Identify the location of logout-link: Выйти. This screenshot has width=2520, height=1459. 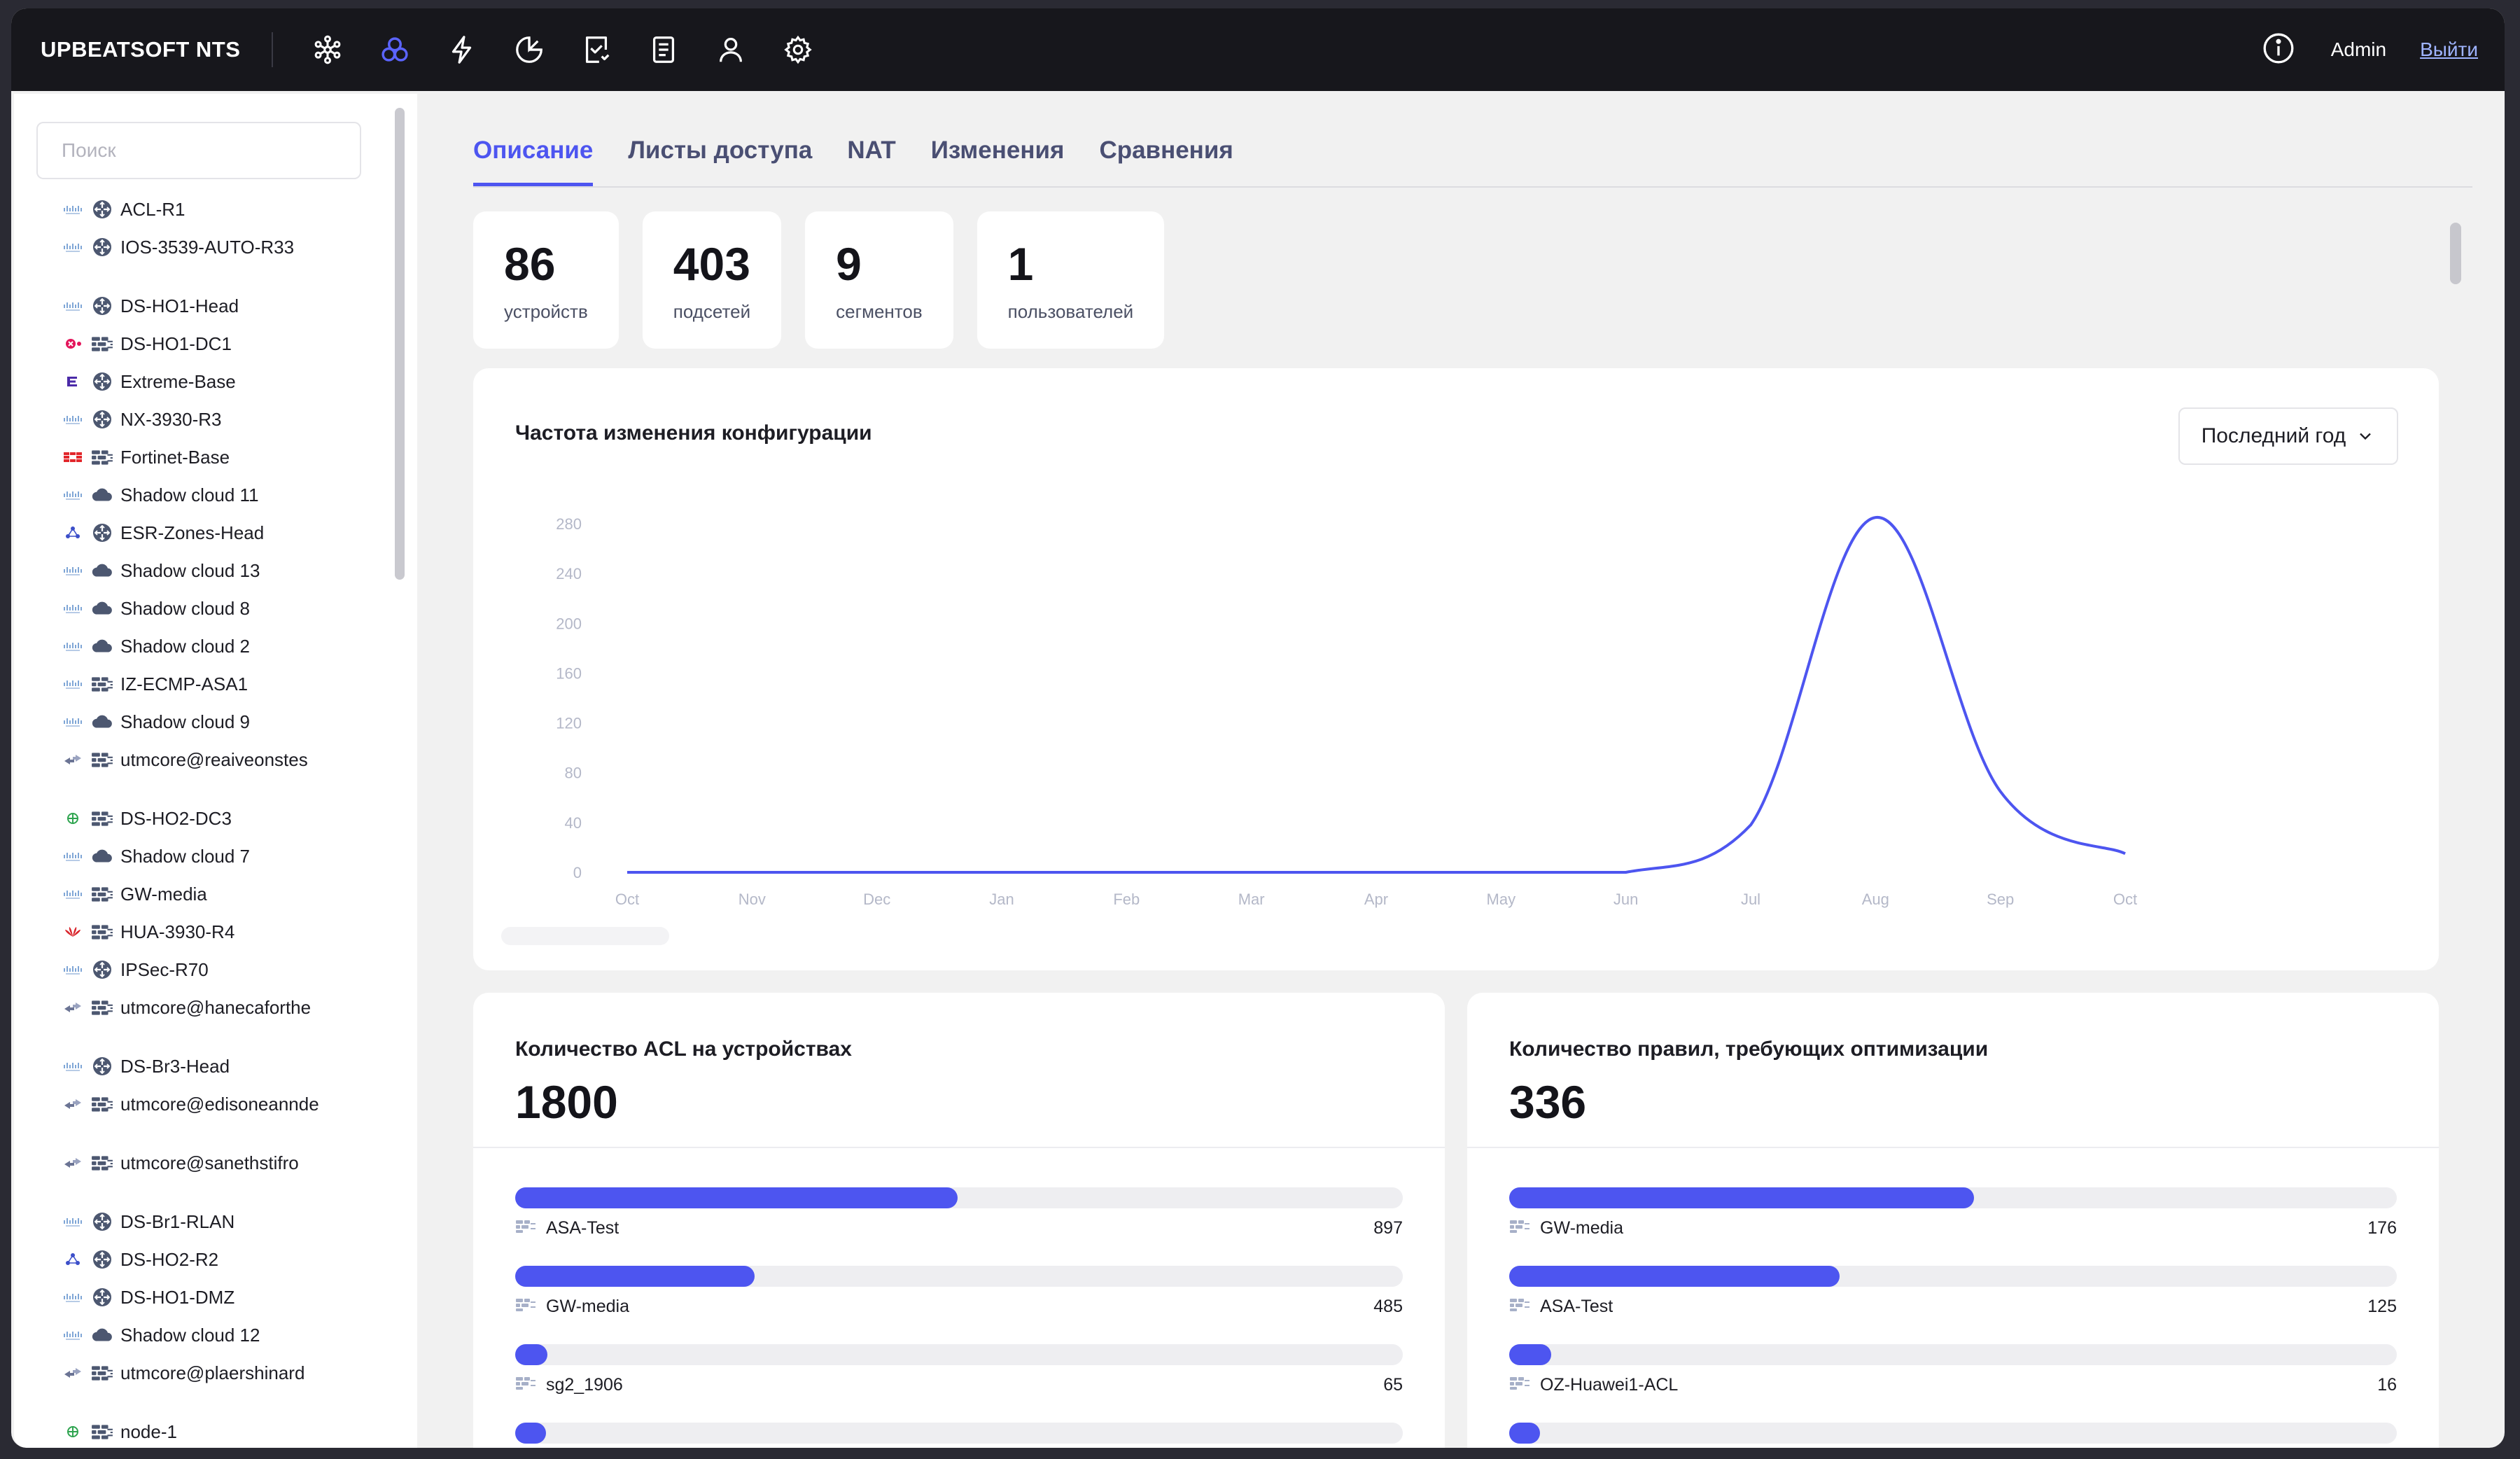
(2449, 49).